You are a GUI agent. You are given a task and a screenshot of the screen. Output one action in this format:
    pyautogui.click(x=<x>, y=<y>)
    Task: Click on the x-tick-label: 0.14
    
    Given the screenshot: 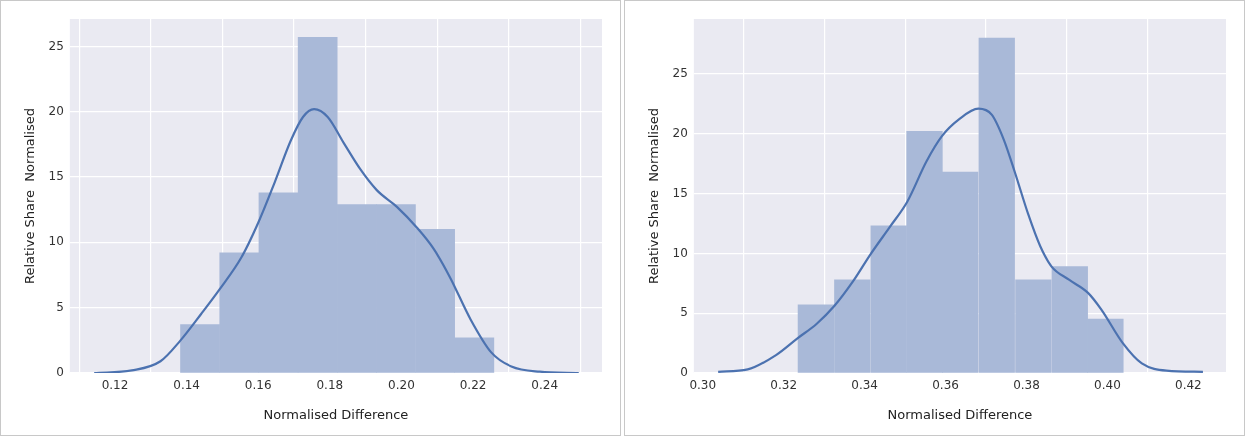 What is the action you would take?
    pyautogui.click(x=186, y=385)
    